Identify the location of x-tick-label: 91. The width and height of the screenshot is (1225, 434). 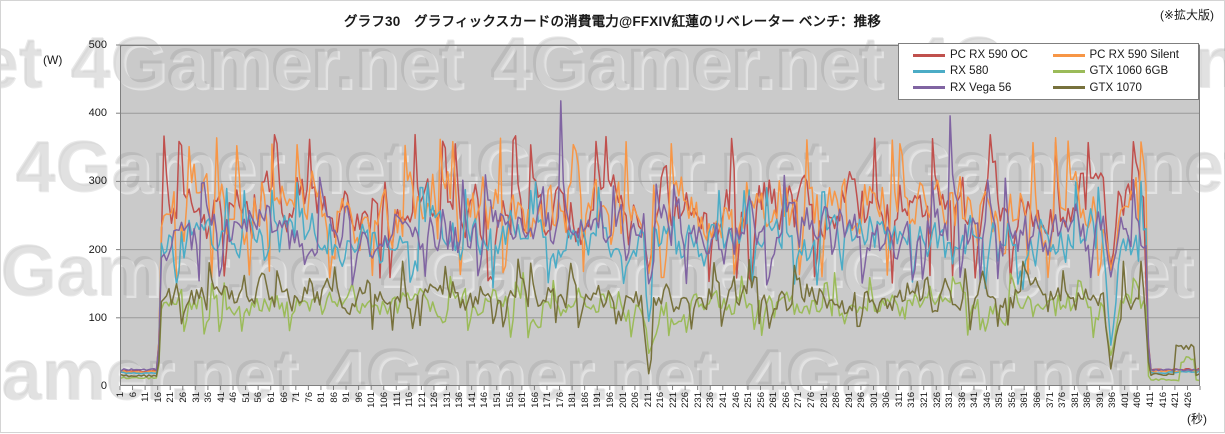
(347, 397).